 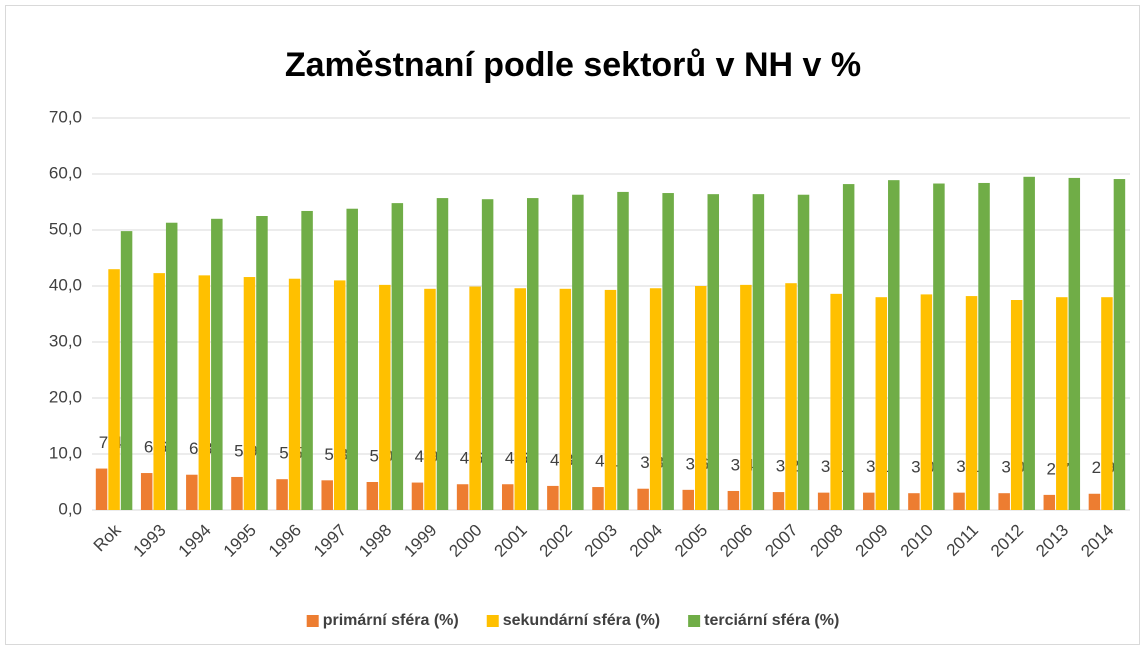 I want to click on y-tick-label: 50,0, so click(x=65, y=228).